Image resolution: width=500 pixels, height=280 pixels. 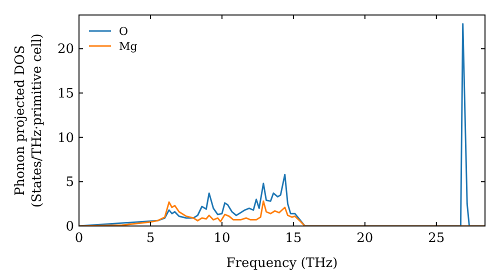 I want to click on y-tick-label: 20, so click(x=65, y=50).